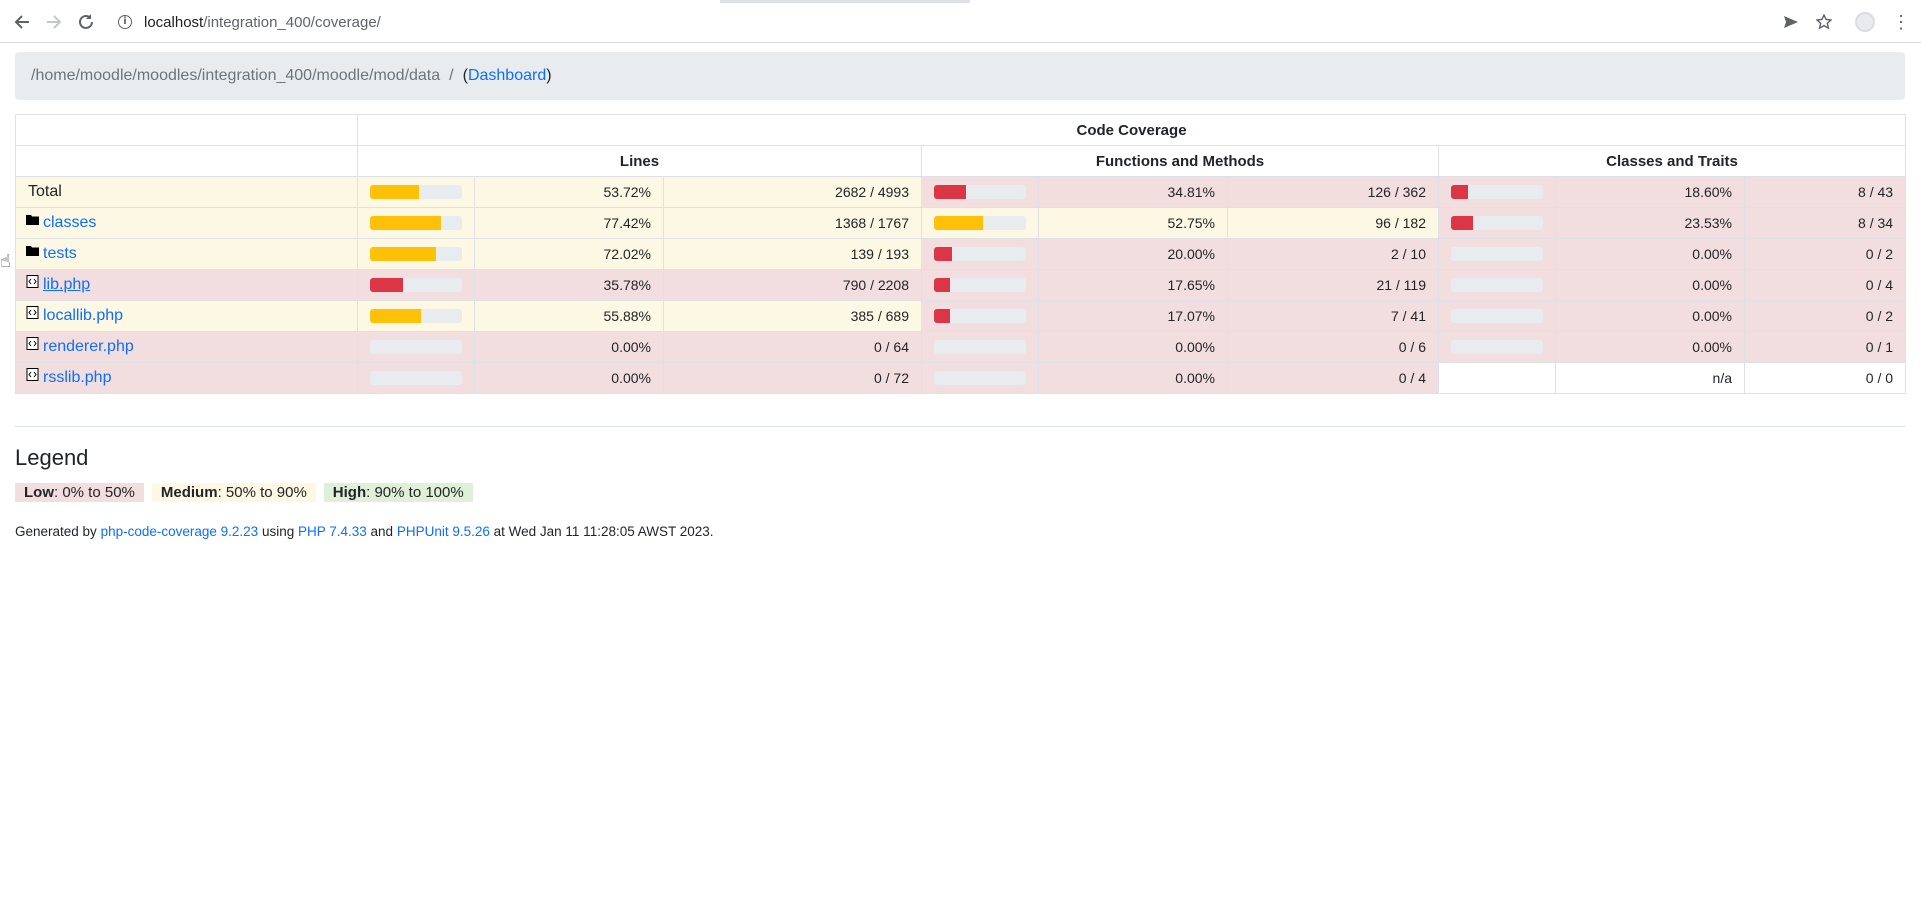  Describe the element at coordinates (381, 531) in the screenshot. I see `footer-and: and` at that location.